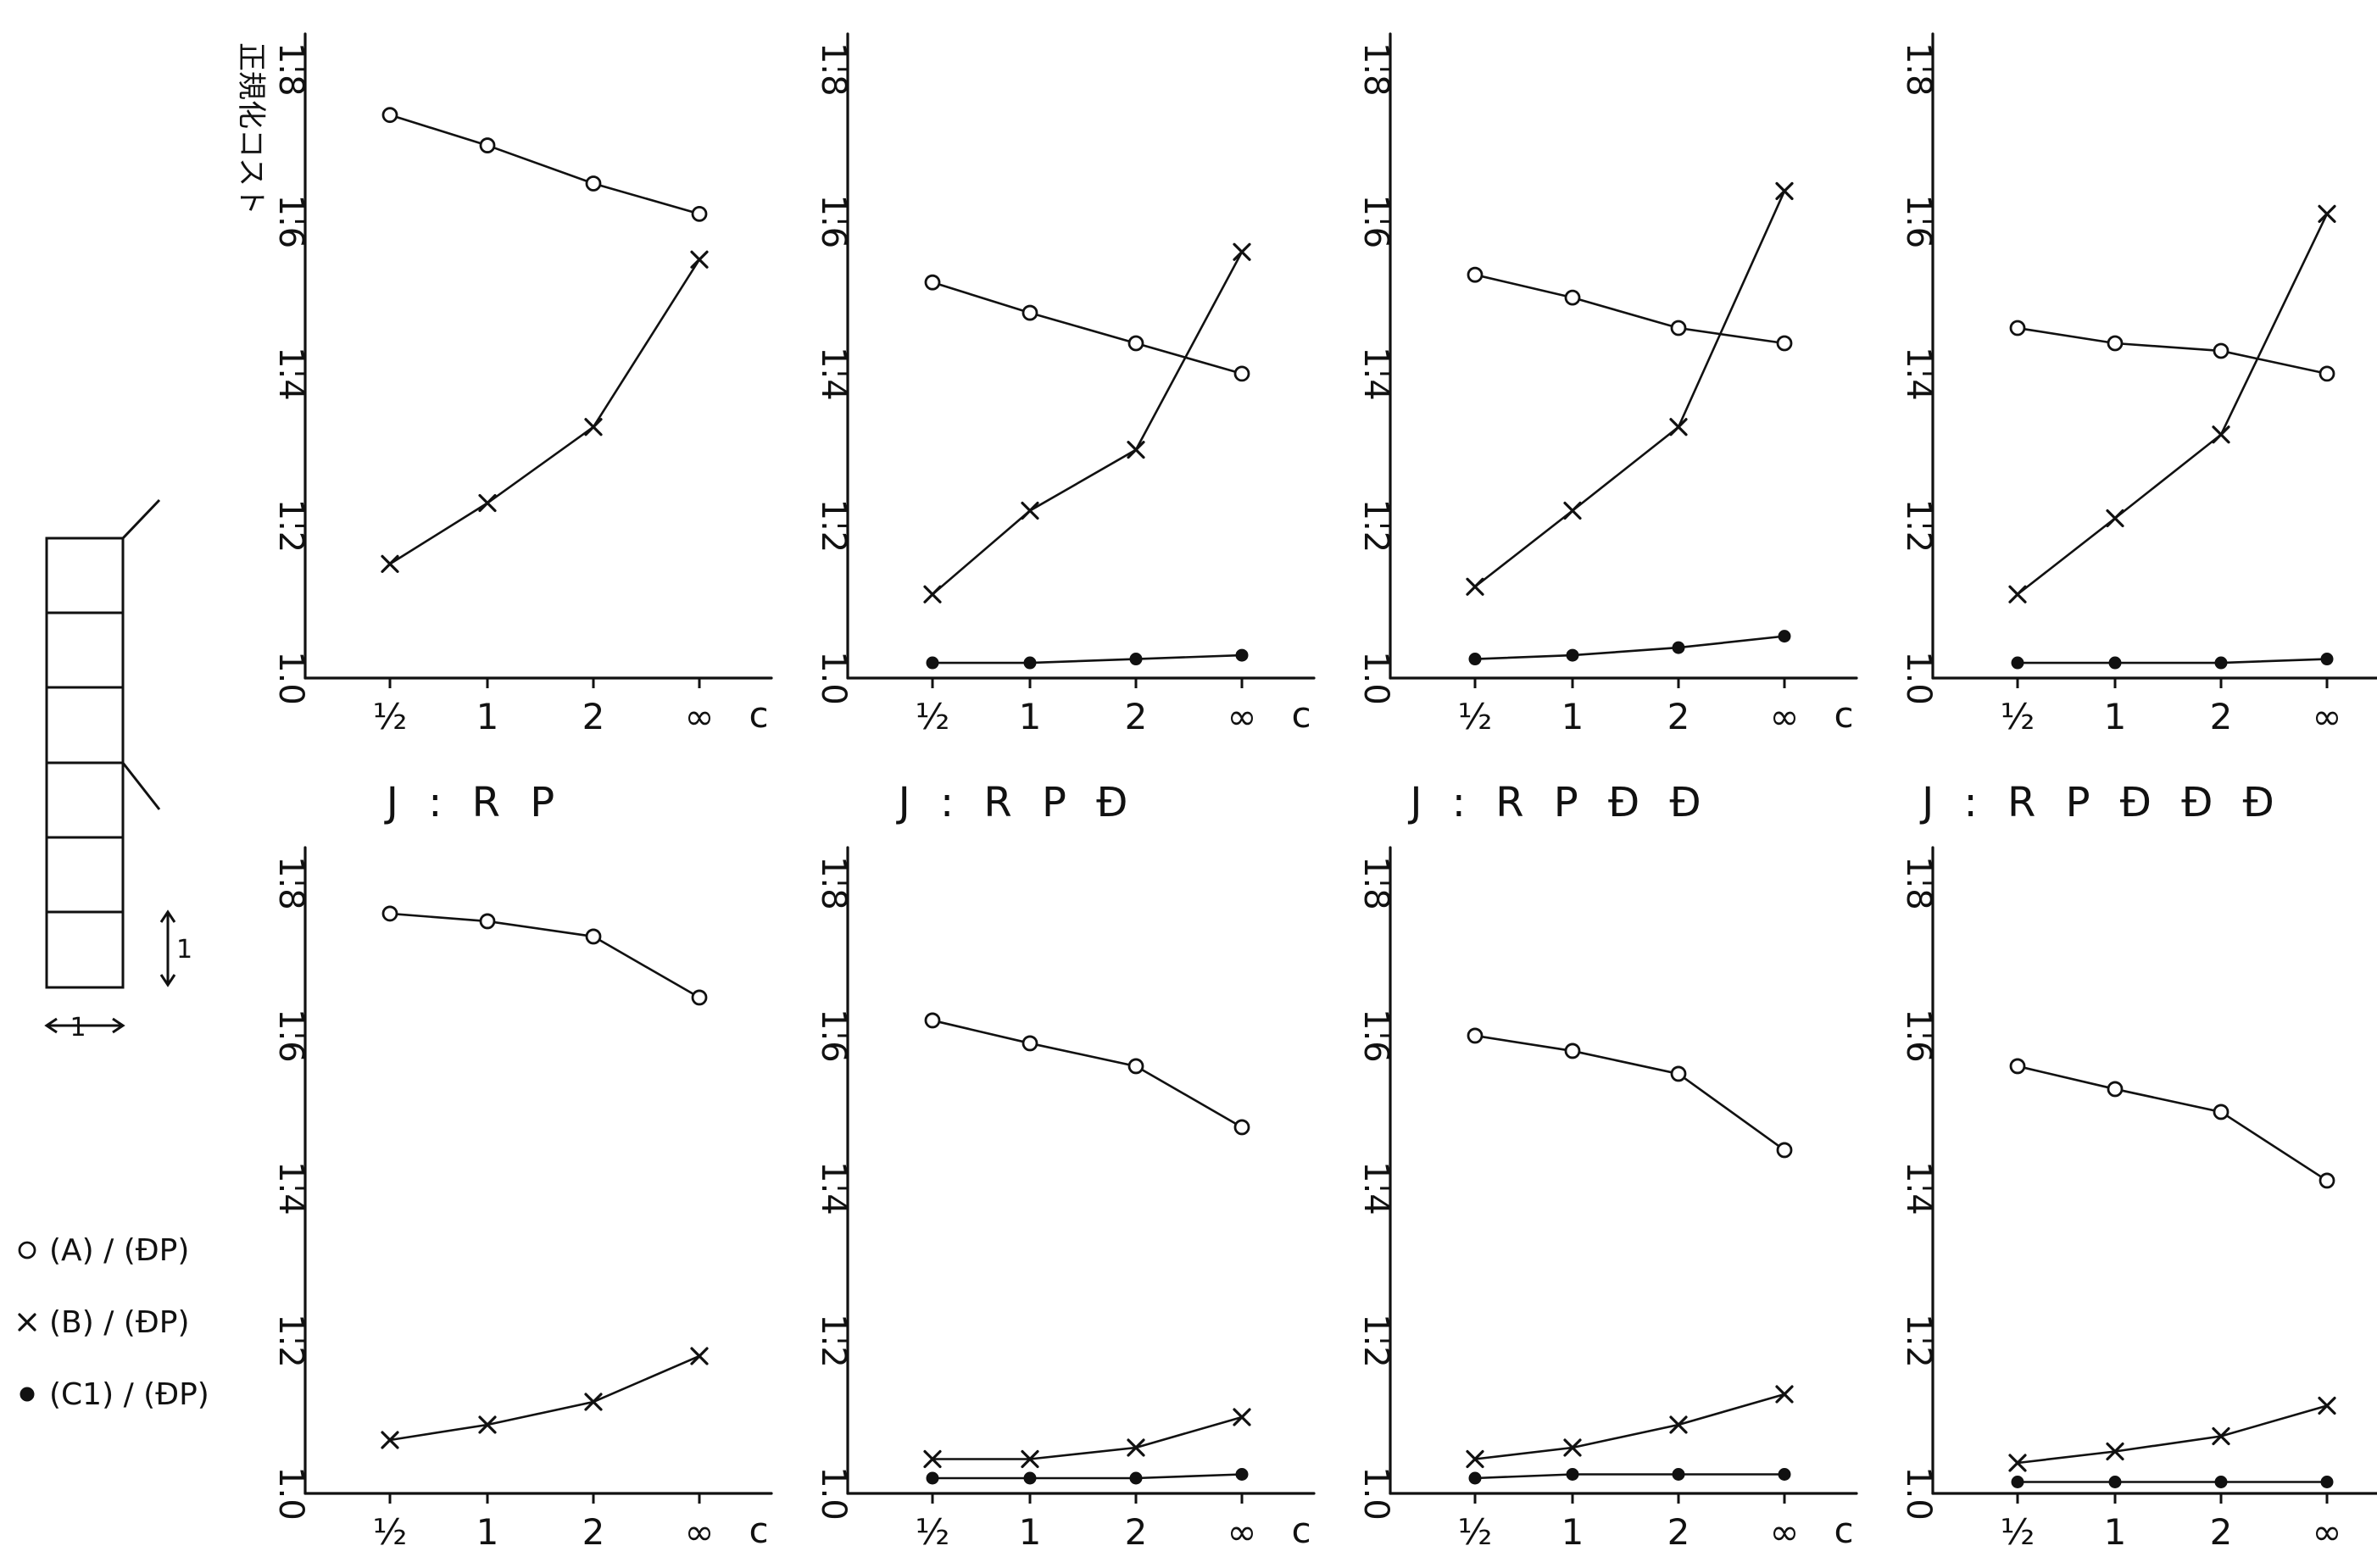  What do you see at coordinates (474, 802) in the screenshot?
I see `column-title-1: J : R P` at bounding box center [474, 802].